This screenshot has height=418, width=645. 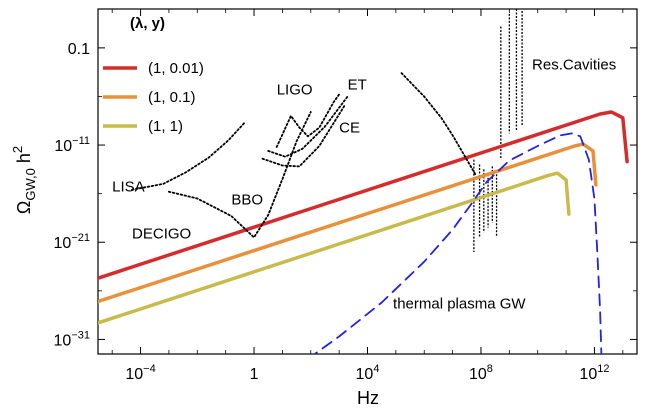 I want to click on lisa-curve, so click(x=189, y=155).